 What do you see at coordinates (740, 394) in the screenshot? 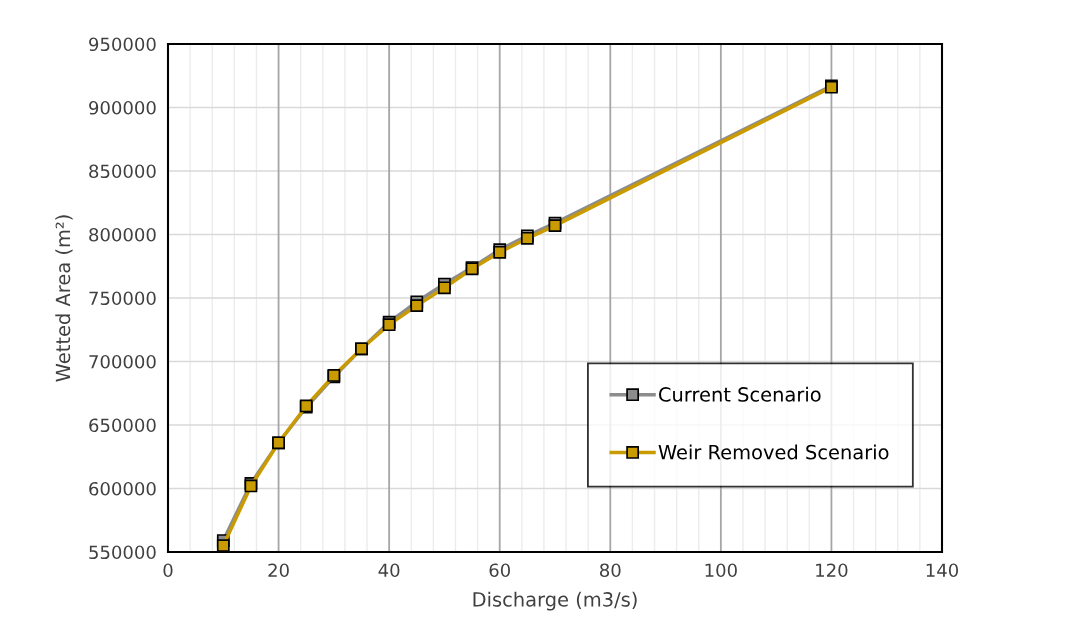
I see `legend-label: Current Scenario` at bounding box center [740, 394].